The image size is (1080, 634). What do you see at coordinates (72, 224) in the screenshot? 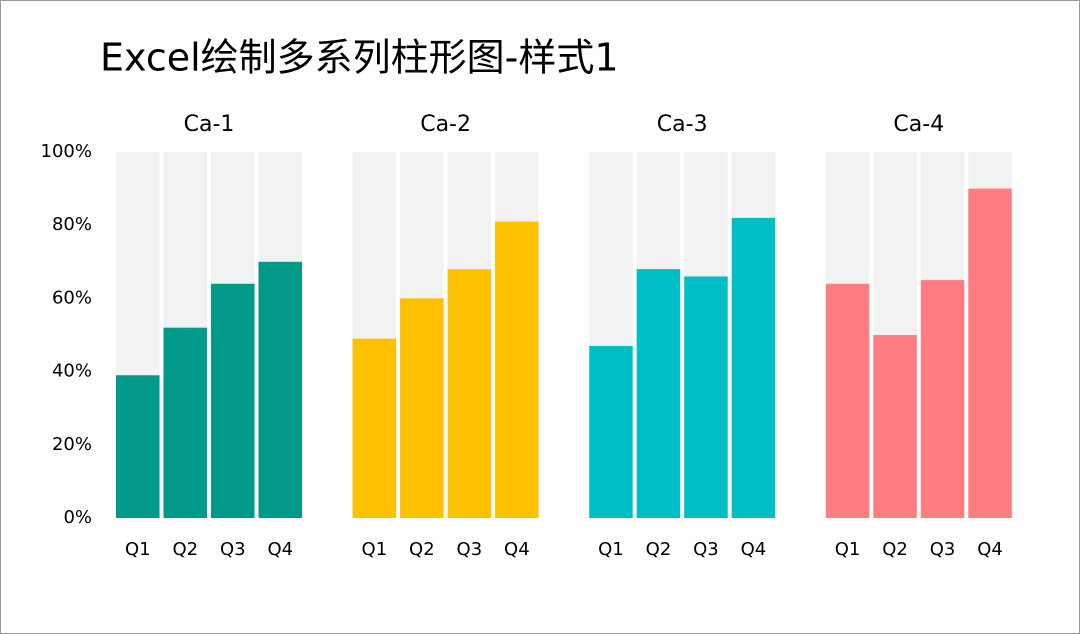
I see `y-tick-label: 80%` at bounding box center [72, 224].